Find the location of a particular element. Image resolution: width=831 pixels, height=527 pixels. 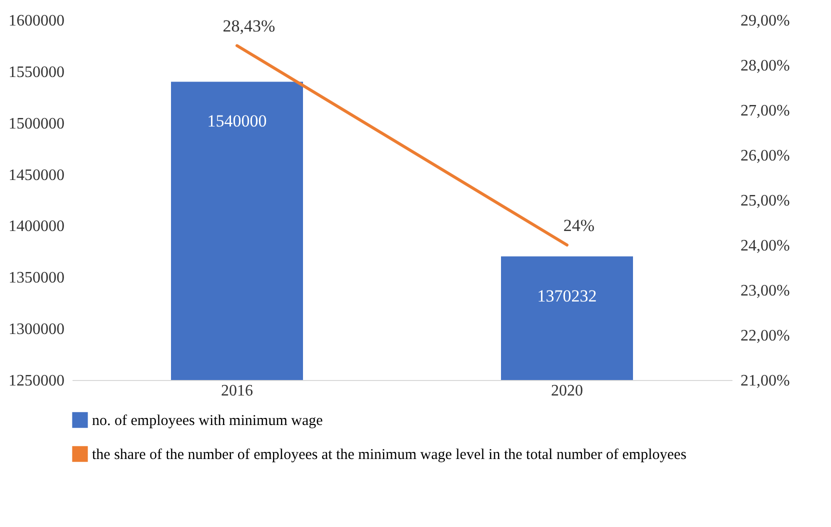

y-tick-label: 1300000 is located at coordinates (36, 329).